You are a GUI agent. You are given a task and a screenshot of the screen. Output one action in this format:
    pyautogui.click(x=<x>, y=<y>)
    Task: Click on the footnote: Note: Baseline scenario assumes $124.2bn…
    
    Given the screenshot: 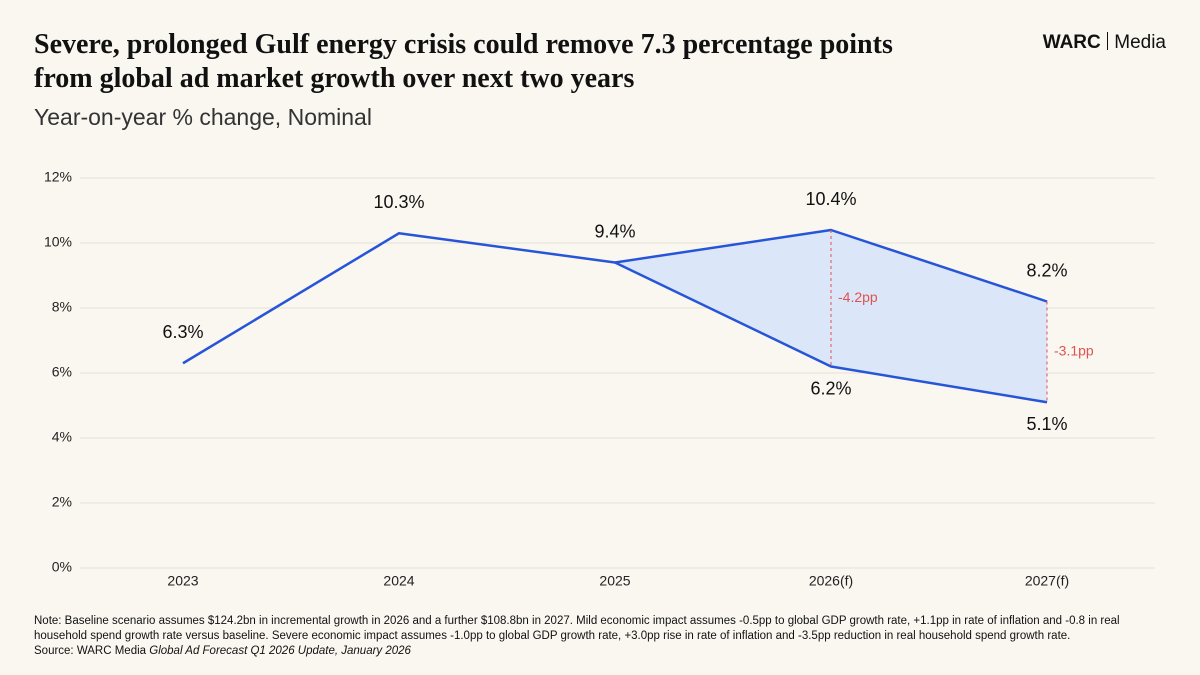 What is the action you would take?
    pyautogui.click(x=604, y=636)
    